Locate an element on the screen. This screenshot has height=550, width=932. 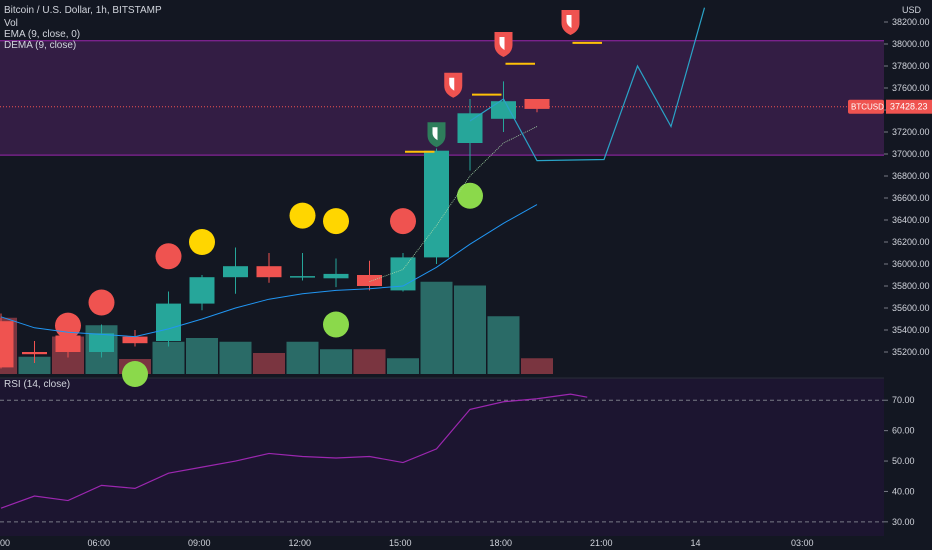
dema-legend: DEMA (9, close) is located at coordinates (40, 45).